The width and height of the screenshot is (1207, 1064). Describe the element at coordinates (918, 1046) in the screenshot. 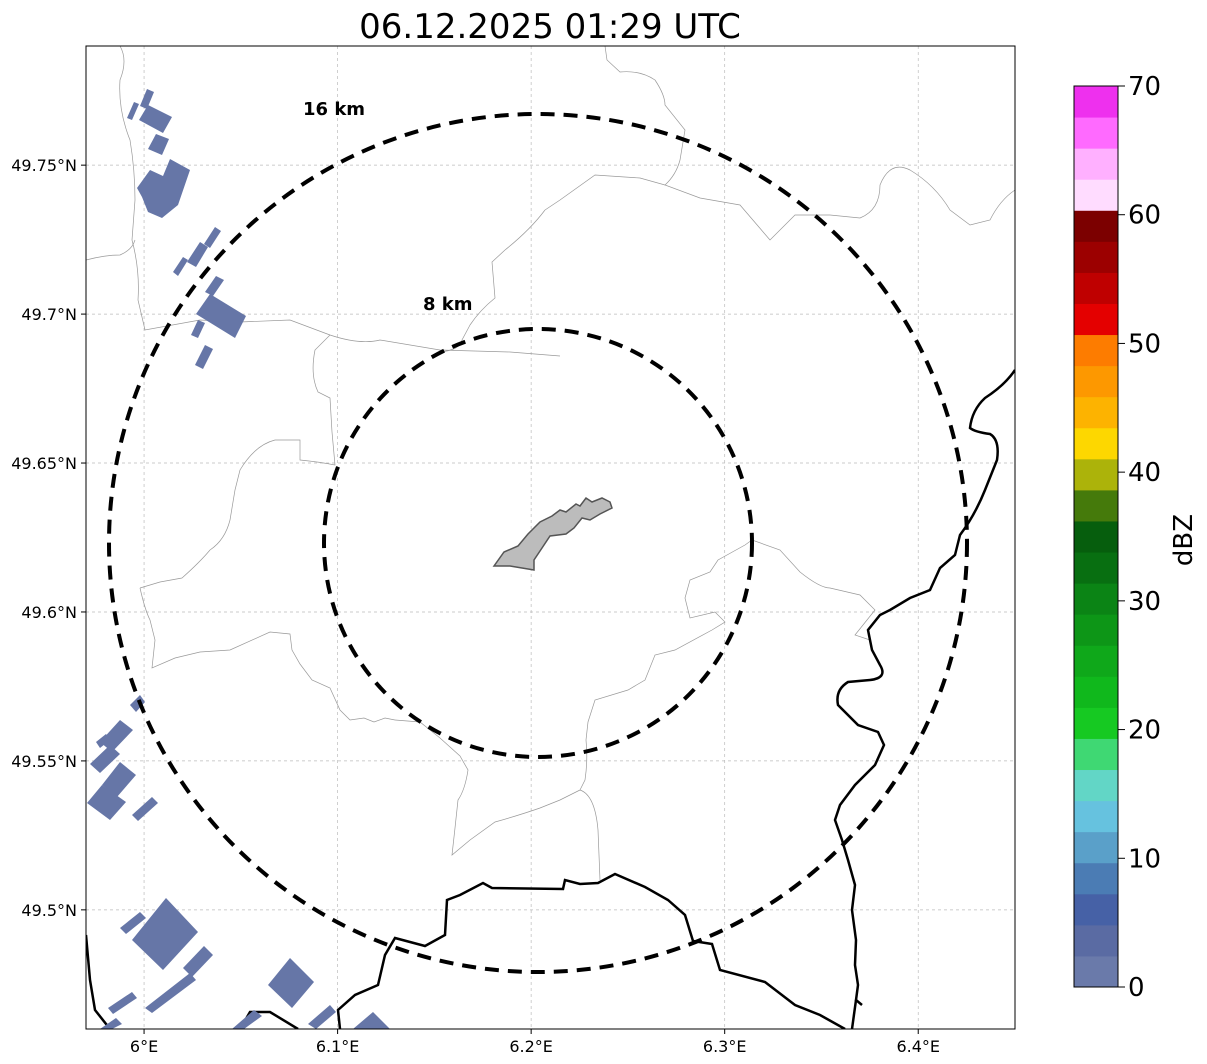

I see `x-tick-label: 6.4°E` at that location.